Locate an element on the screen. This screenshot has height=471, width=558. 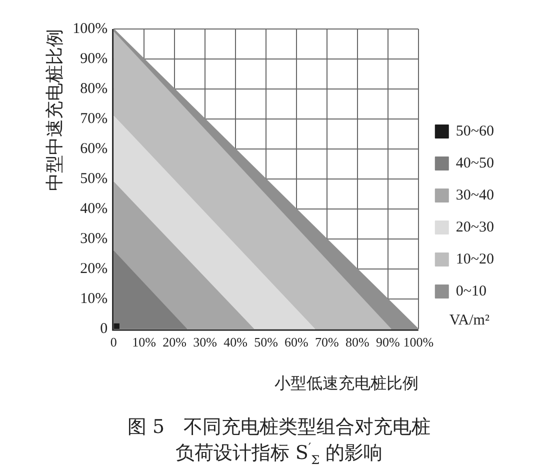
x-axis-title: 小型低速充电桩比例 is located at coordinates (346, 383).